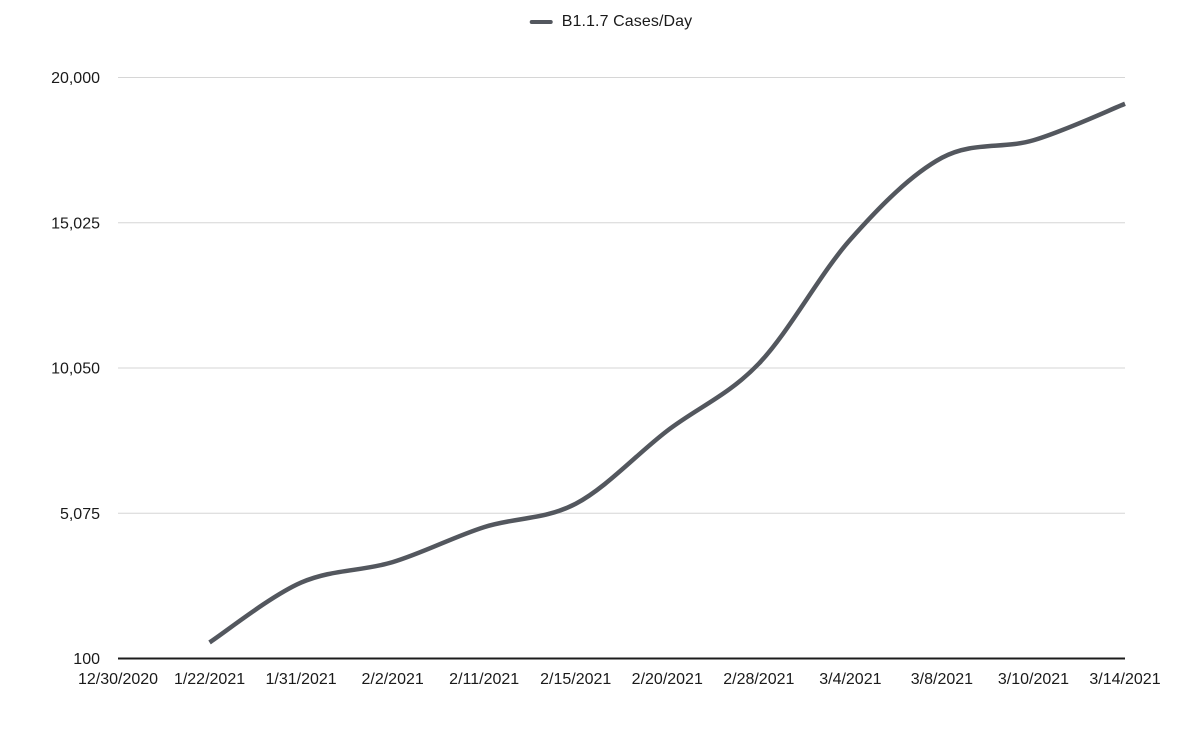 Image resolution: width=1200 pixels, height=747 pixels. I want to click on x-tick-label: 2/2/2021, so click(392, 679).